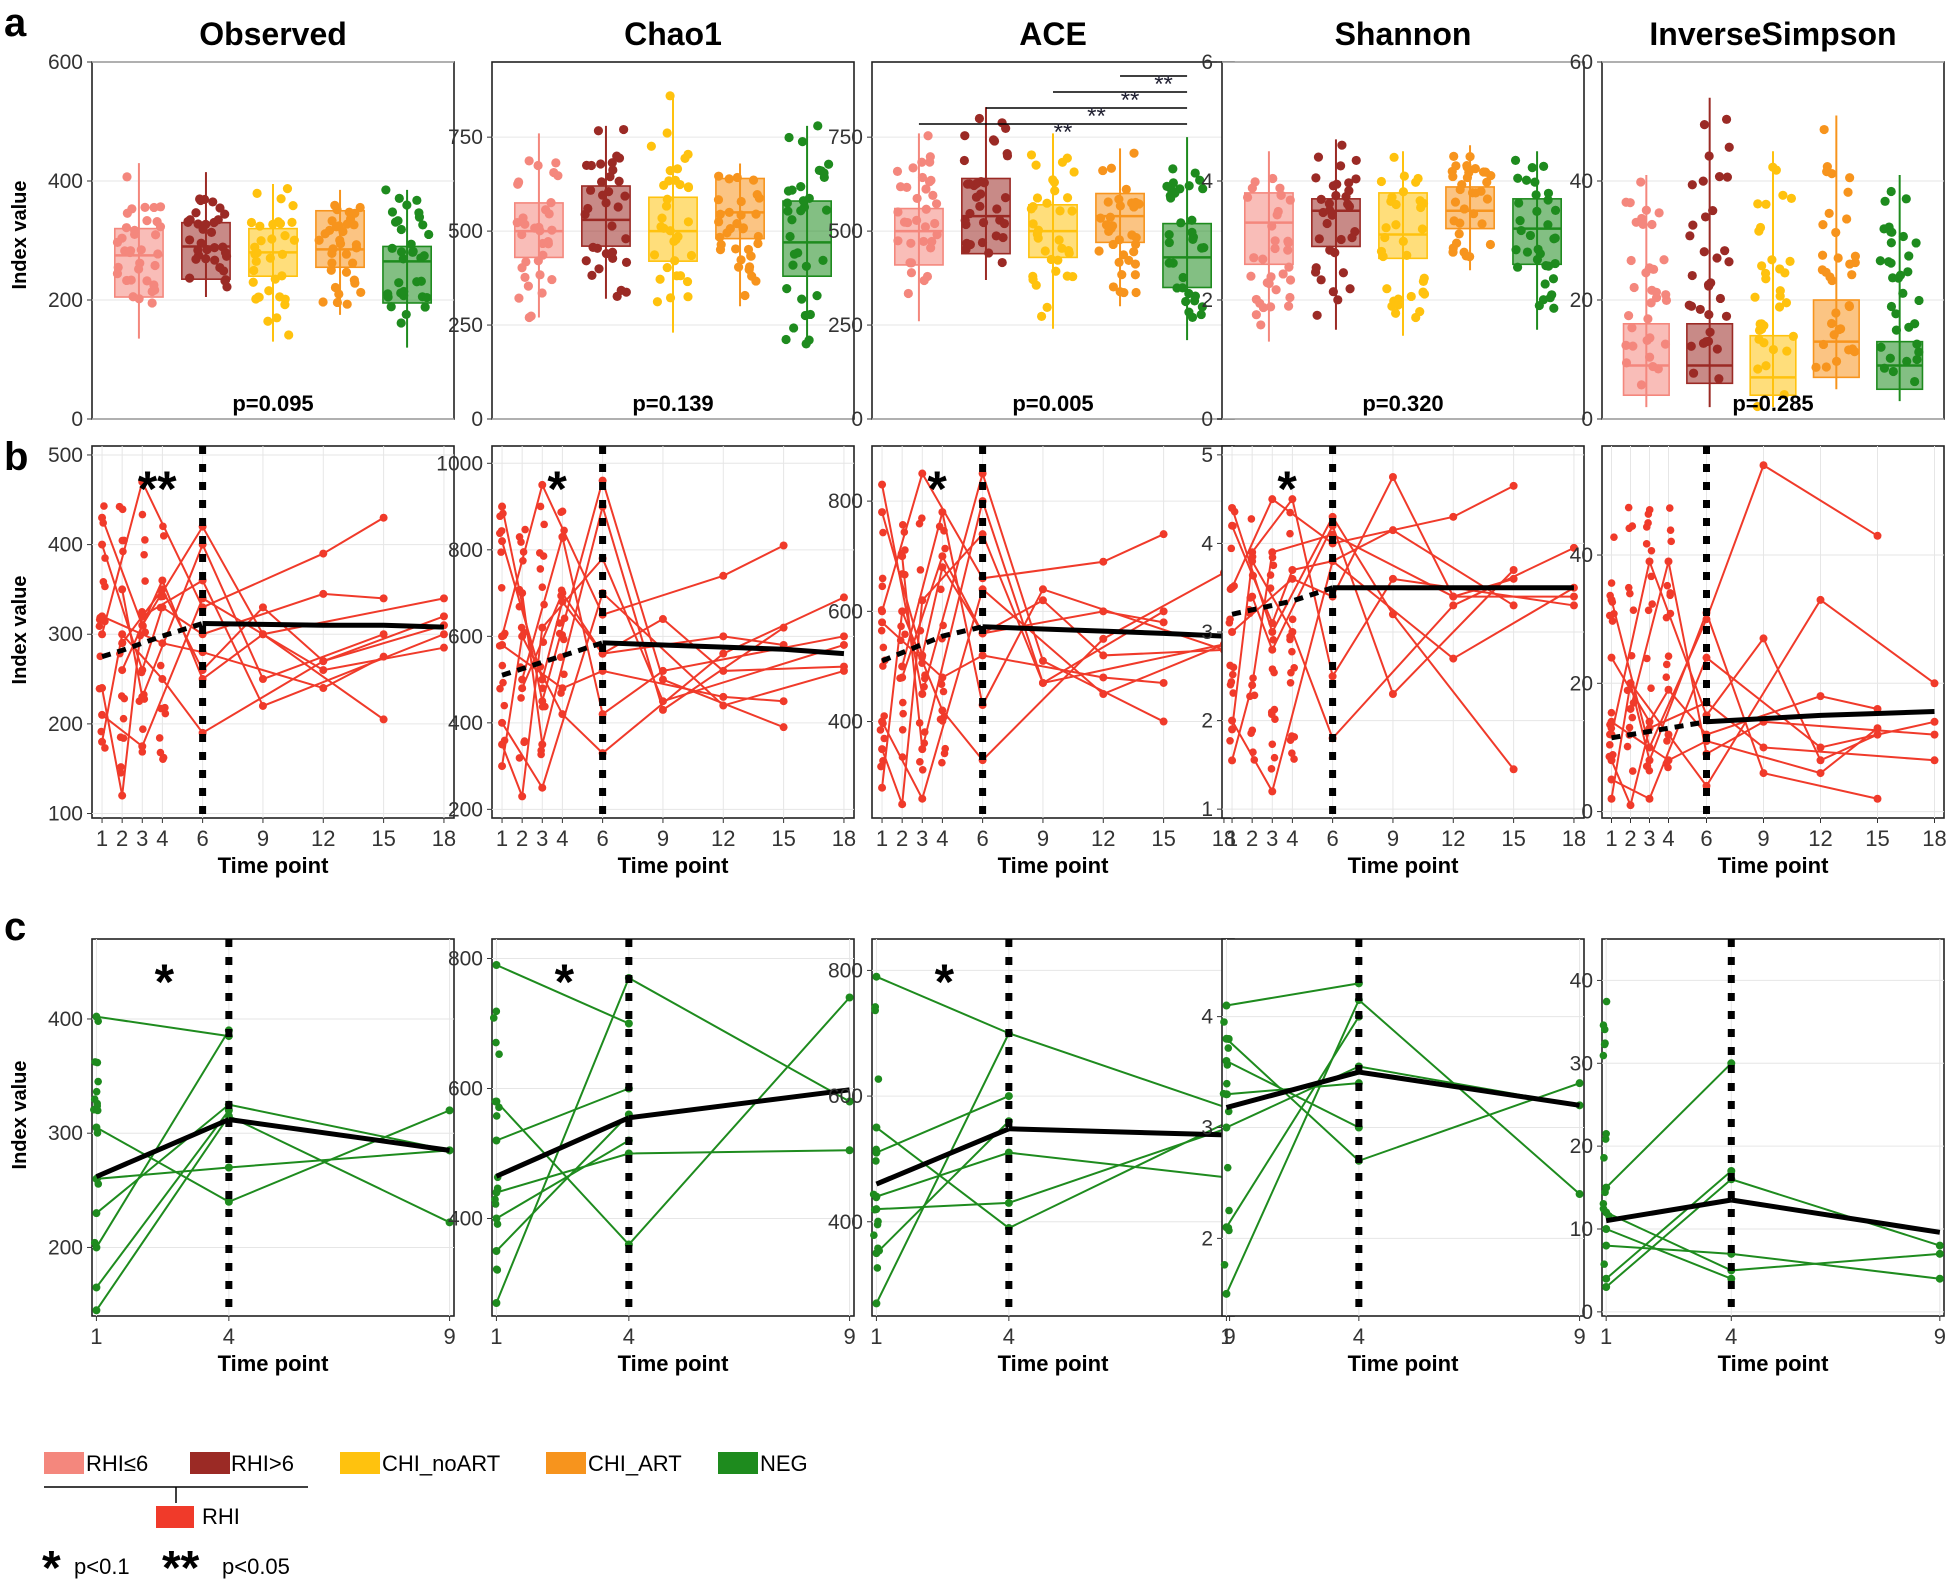 The width and height of the screenshot is (1946, 1583). What do you see at coordinates (162, 1148) in the screenshot?
I see `median-trend-early` at bounding box center [162, 1148].